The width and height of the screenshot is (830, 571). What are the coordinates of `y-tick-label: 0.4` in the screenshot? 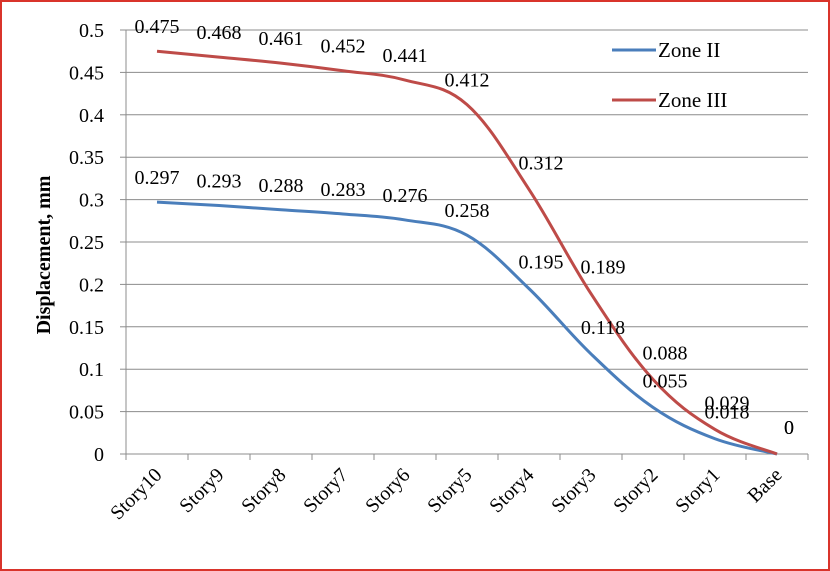 It's located at (91, 116).